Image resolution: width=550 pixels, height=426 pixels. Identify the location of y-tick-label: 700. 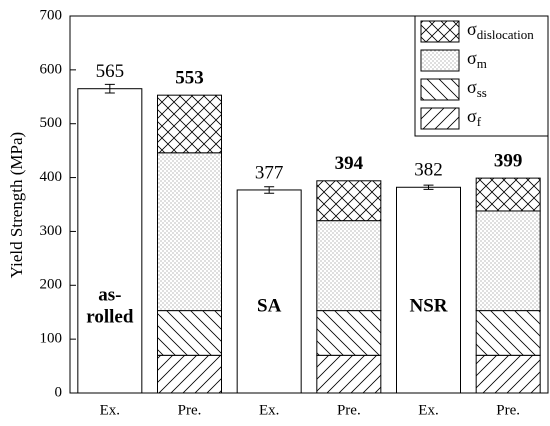
(51, 15).